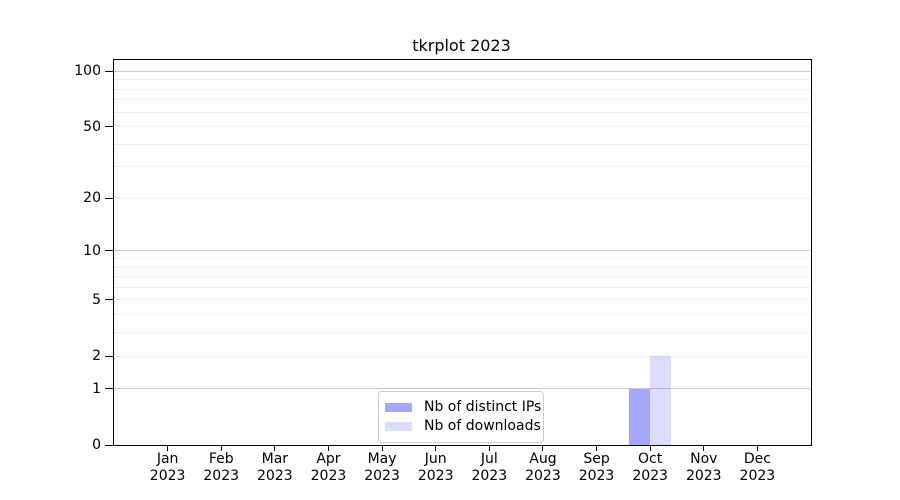  I want to click on legend-label-downloads: Nb of downloads, so click(482, 426).